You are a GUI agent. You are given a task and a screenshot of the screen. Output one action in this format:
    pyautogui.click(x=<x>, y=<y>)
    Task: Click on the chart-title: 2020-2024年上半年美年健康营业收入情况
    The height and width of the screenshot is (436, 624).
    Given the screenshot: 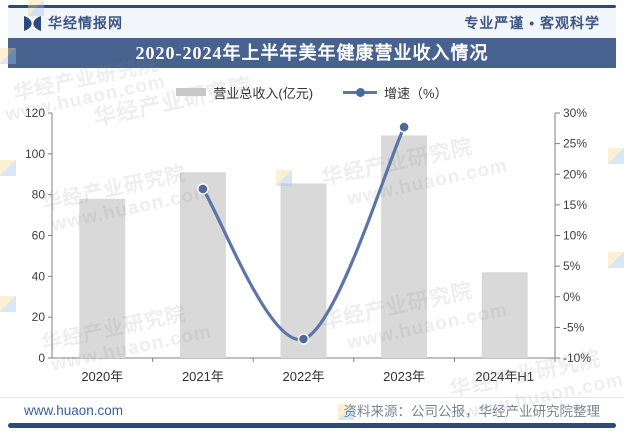 What is the action you would take?
    pyautogui.click(x=312, y=53)
    